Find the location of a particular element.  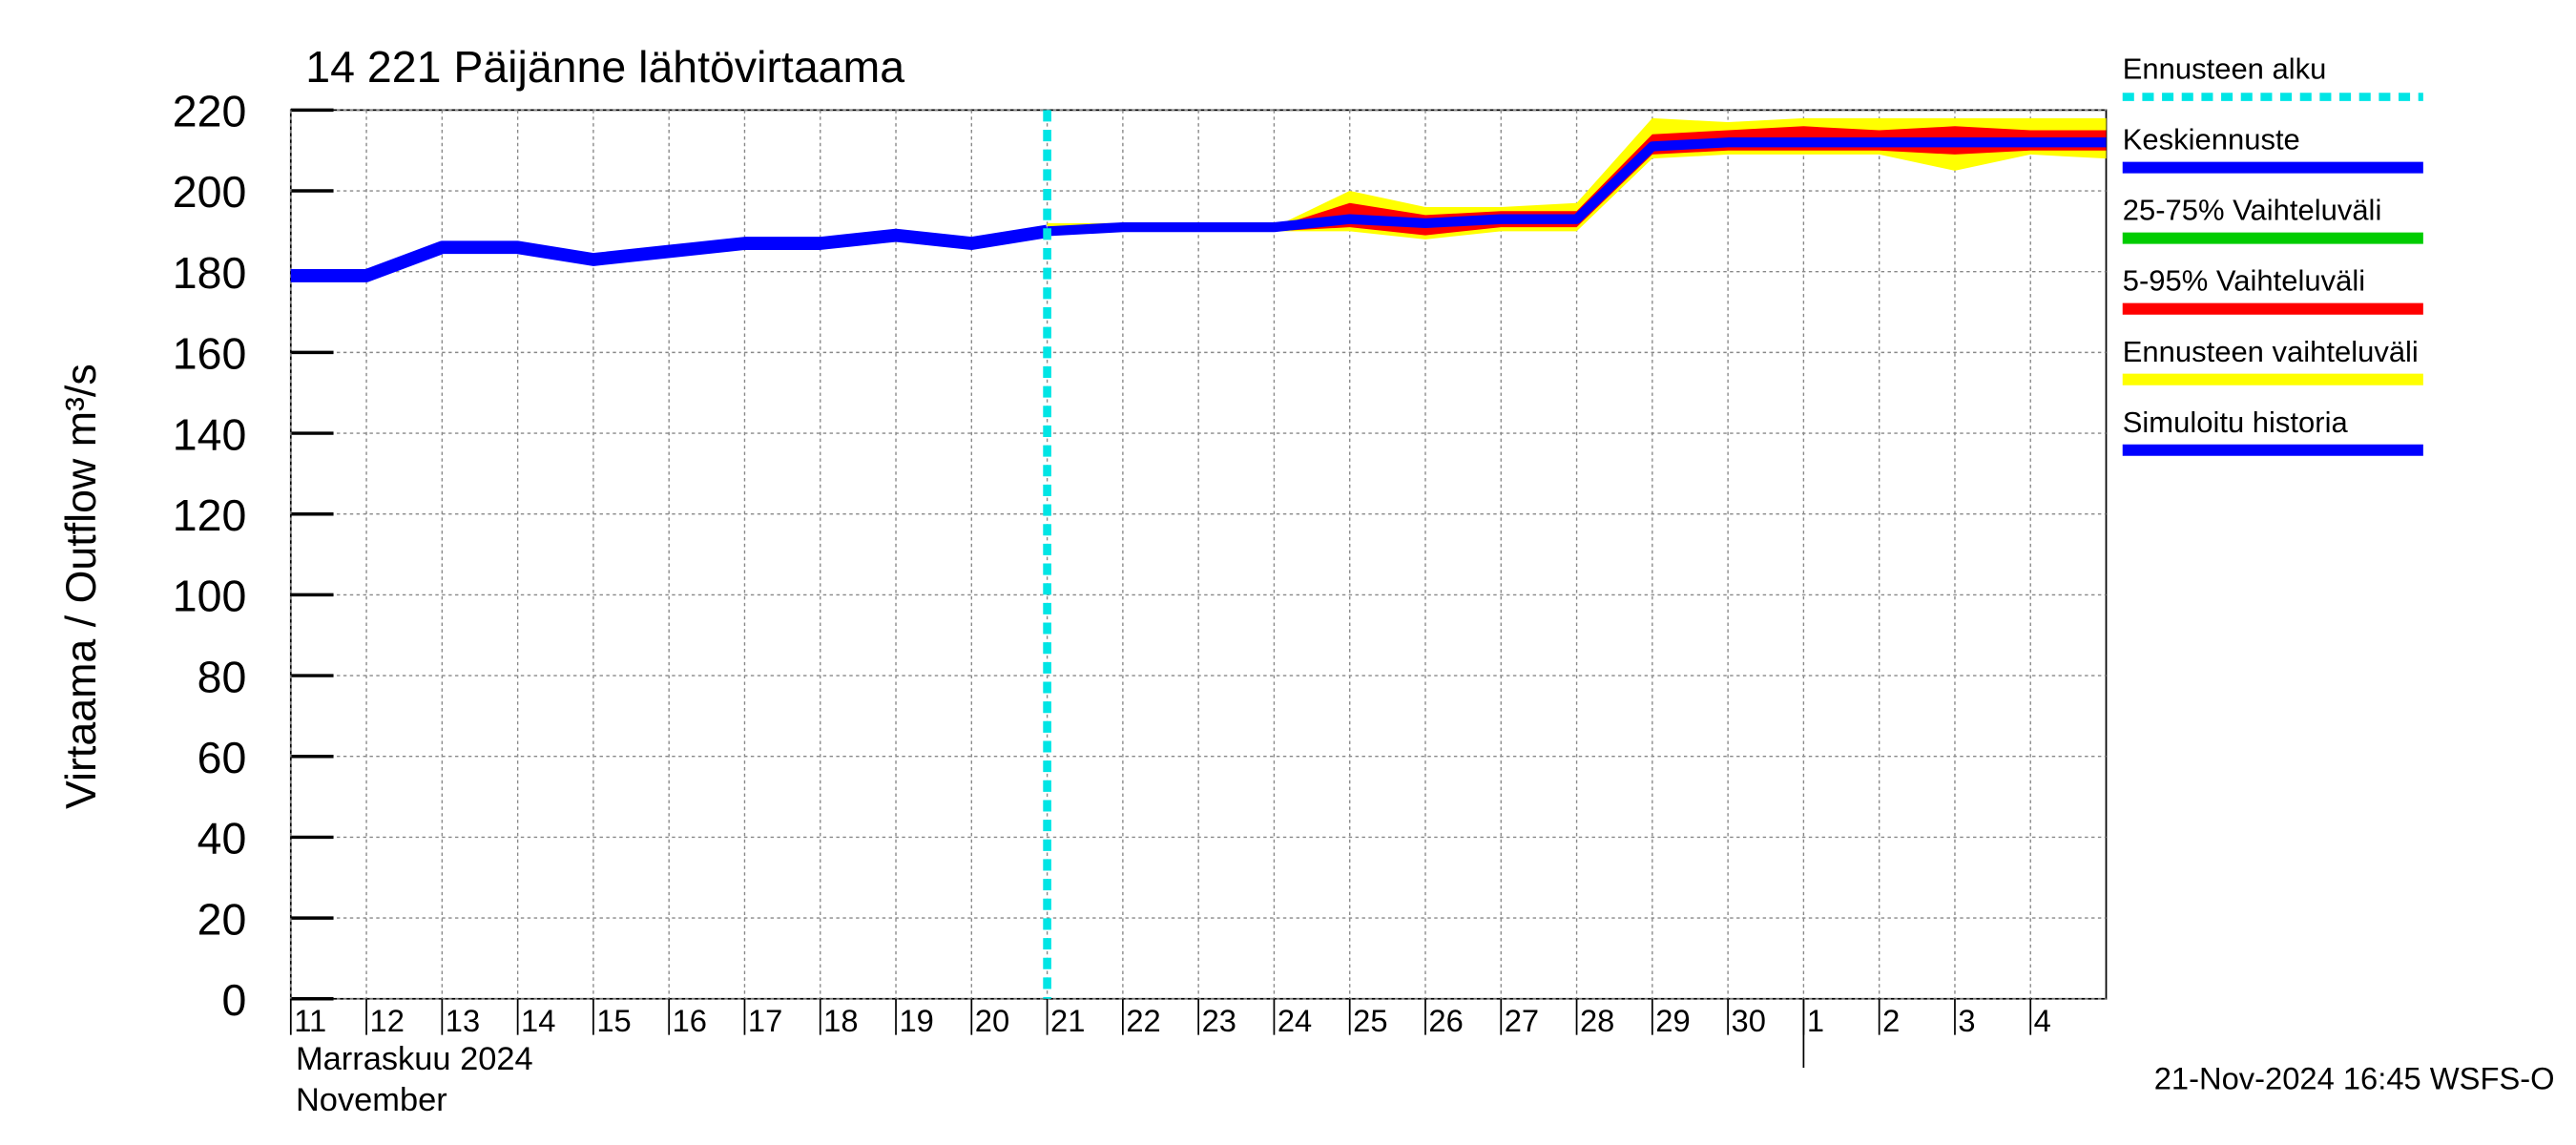

y-tick-label: 60 is located at coordinates (222, 758).